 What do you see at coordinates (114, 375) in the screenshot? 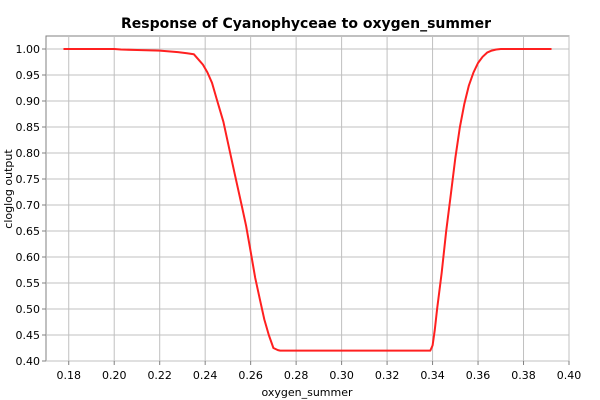
I see `x-tick-label: 0.20` at bounding box center [114, 375].